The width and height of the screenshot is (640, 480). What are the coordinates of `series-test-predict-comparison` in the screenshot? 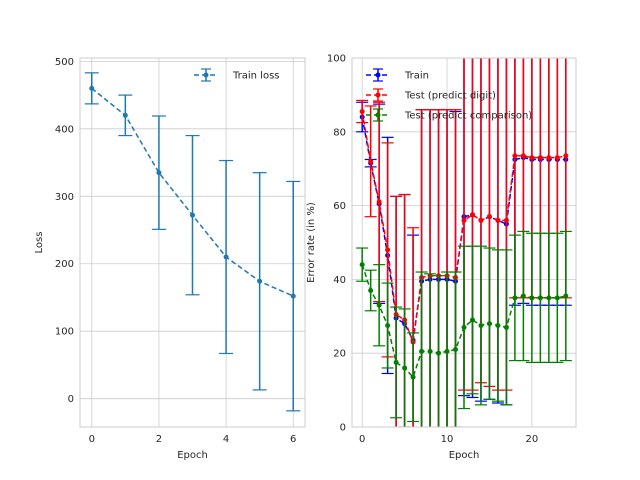 It's located at (464, 328).